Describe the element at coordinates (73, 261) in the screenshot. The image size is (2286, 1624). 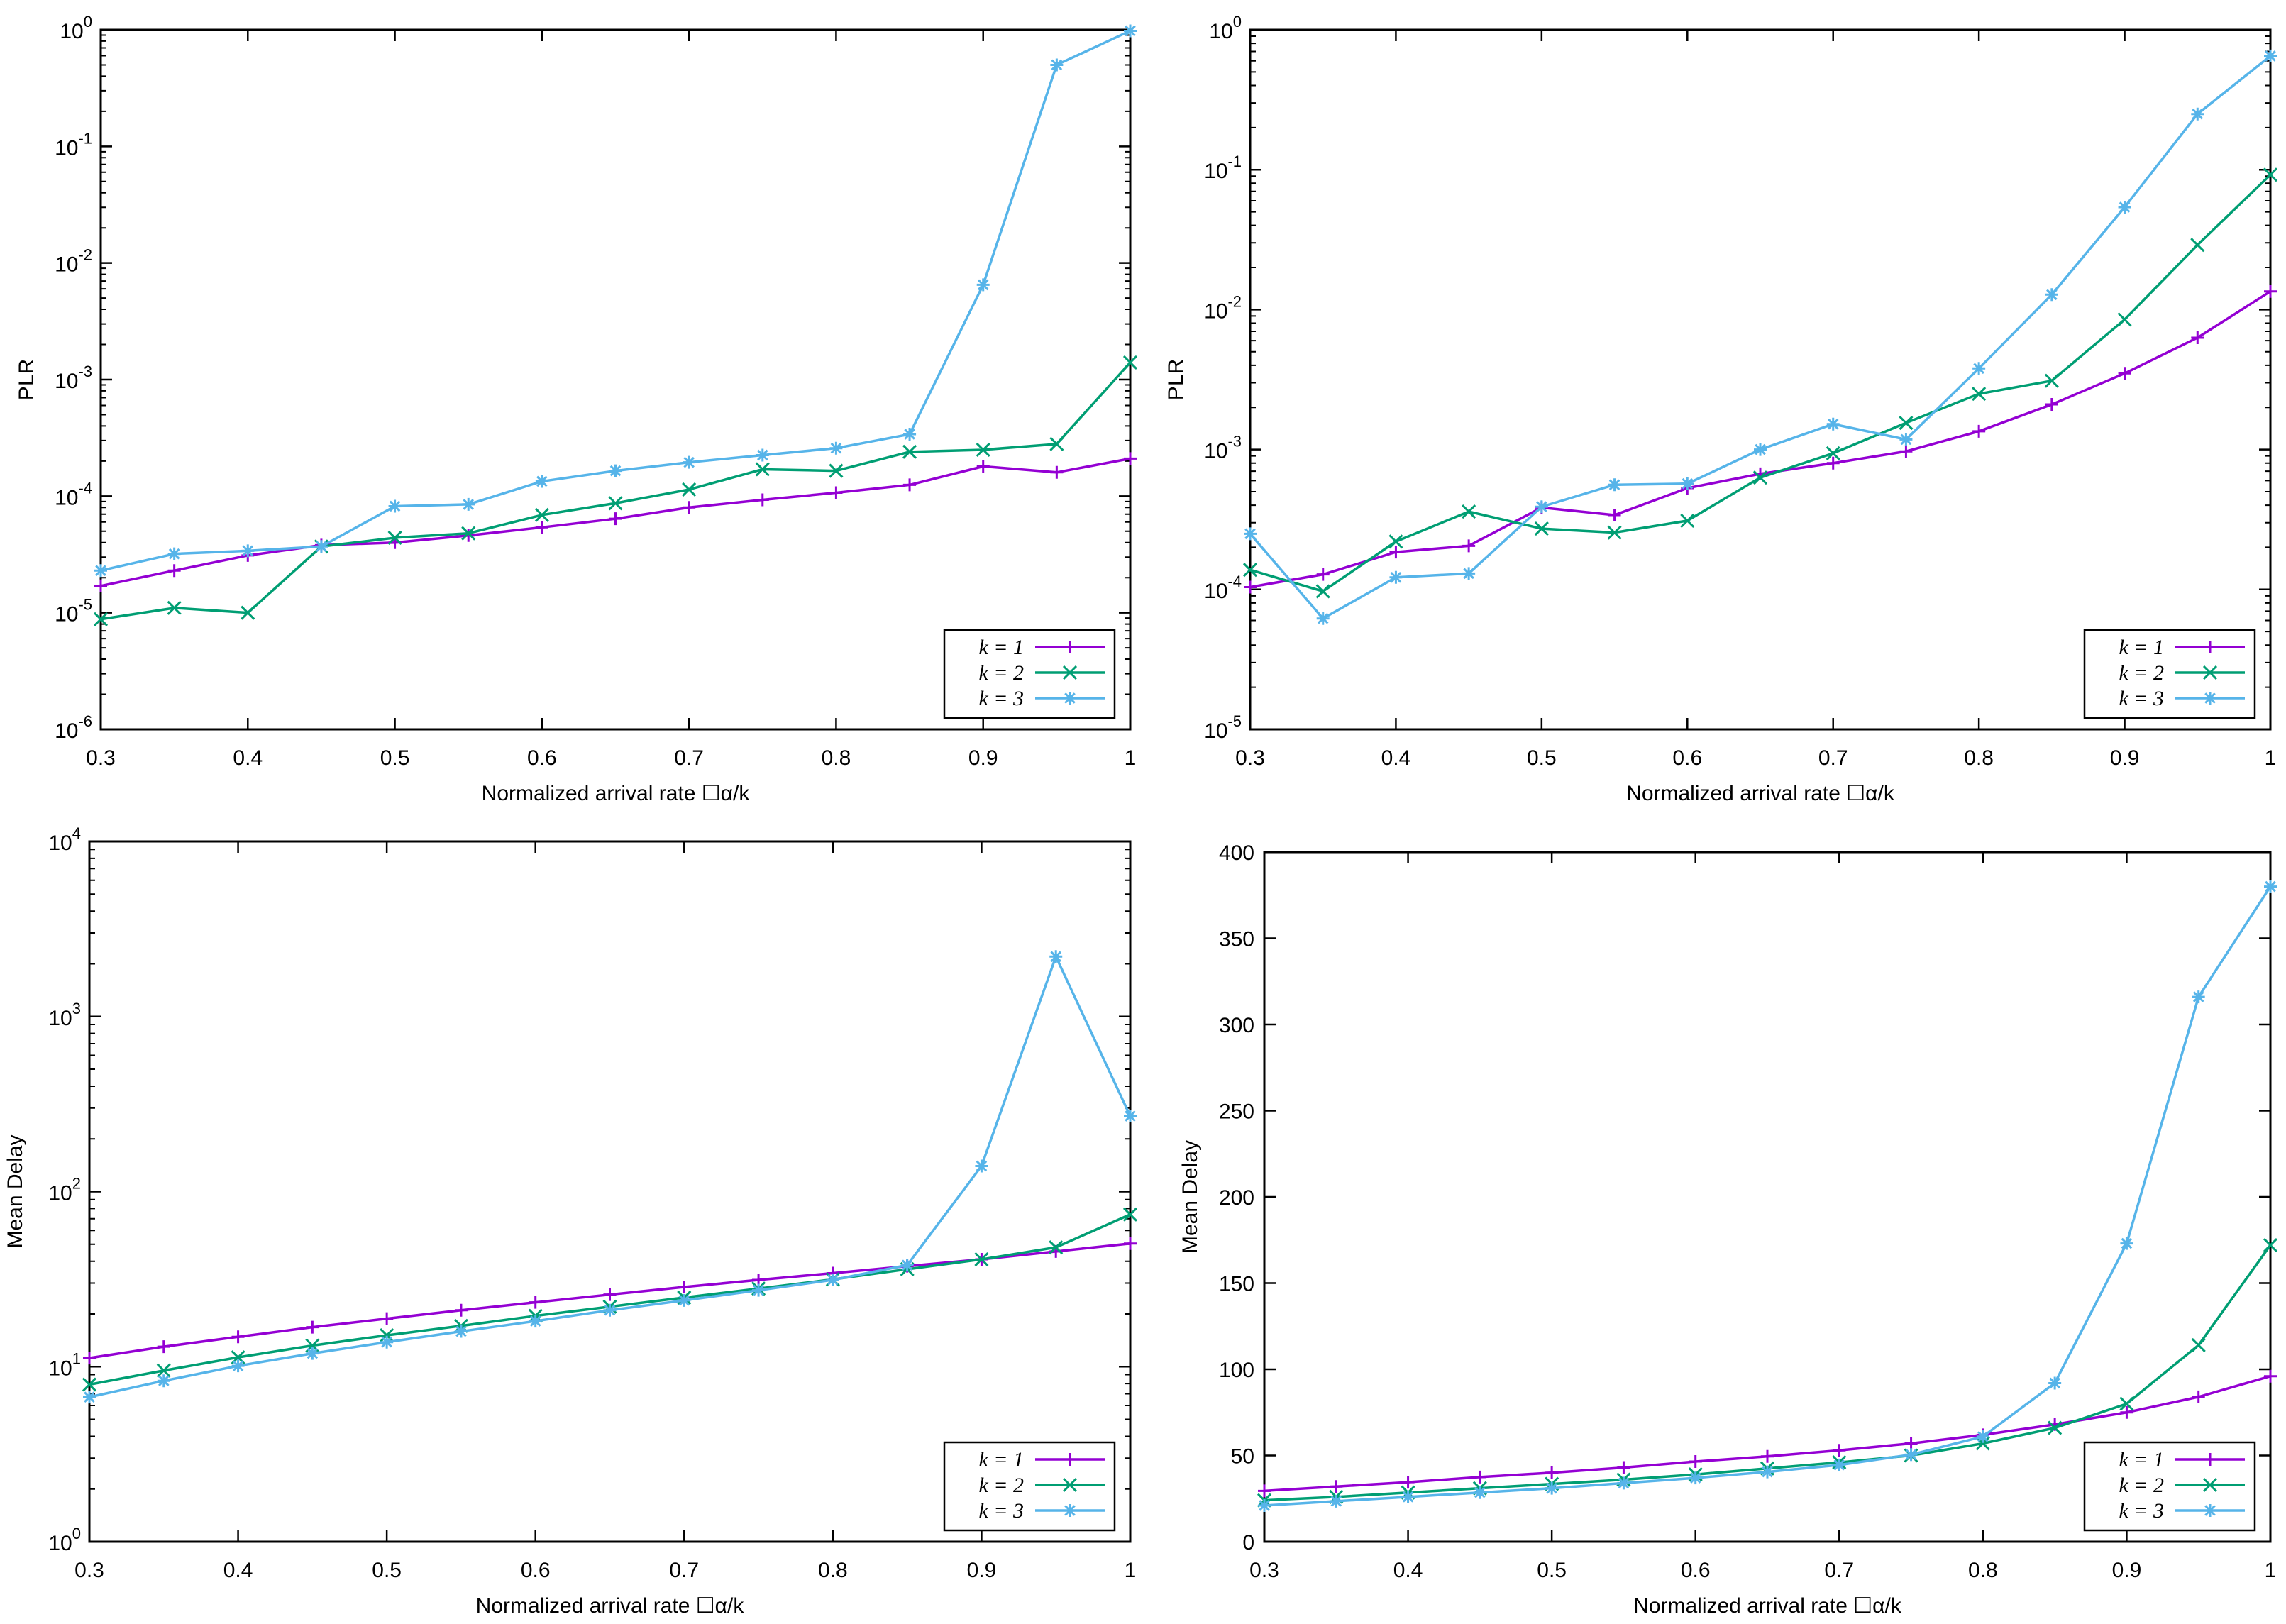
I see `y-tick-label: 10⁻²` at that location.